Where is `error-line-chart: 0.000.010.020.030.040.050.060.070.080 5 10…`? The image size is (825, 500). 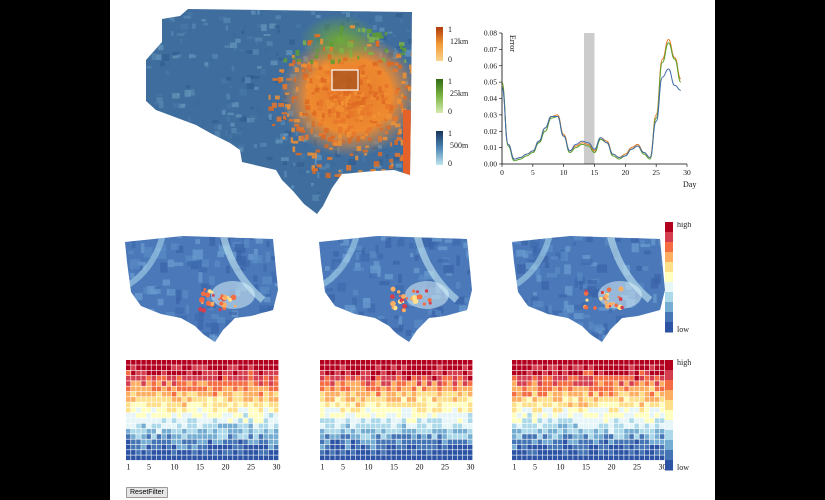 error-line-chart: 0.000.010.020.030.040.050.060.070.080 5 10… is located at coordinates (590, 110).